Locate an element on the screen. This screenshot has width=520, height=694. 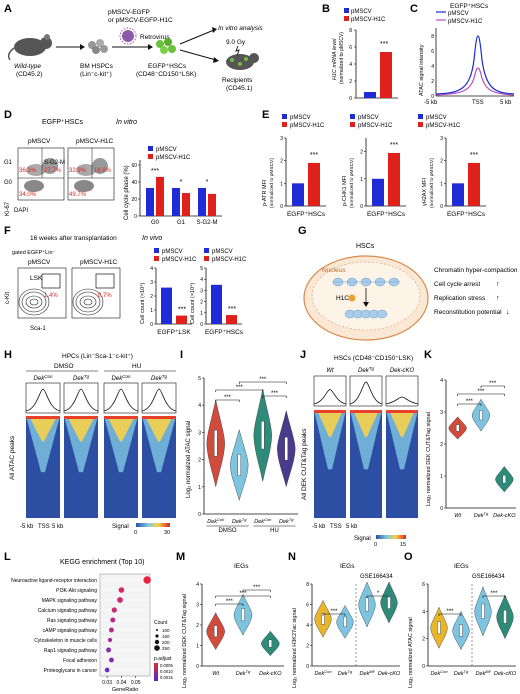
l-pathway-label: PI3K-Akt signaling is located at coordinates (76, 591).